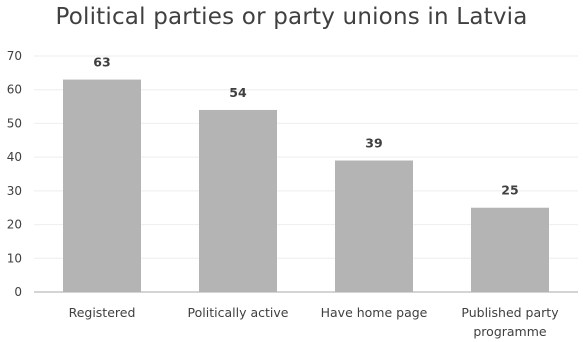  I want to click on x-tick-label: Registered, so click(102, 312).